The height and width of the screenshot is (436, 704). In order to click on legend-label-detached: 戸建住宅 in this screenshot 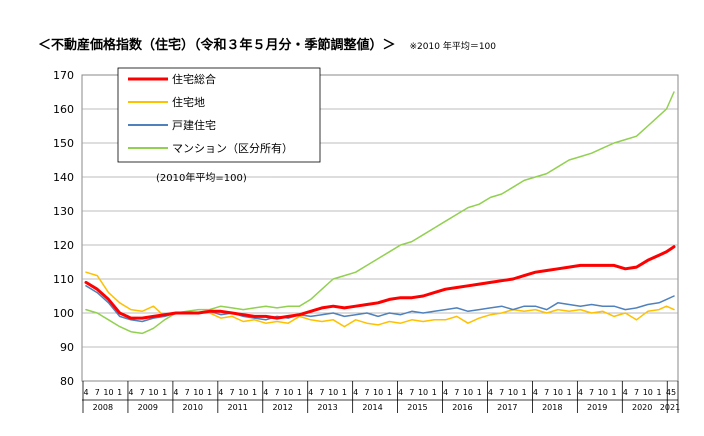, I will do `click(194, 125)`.